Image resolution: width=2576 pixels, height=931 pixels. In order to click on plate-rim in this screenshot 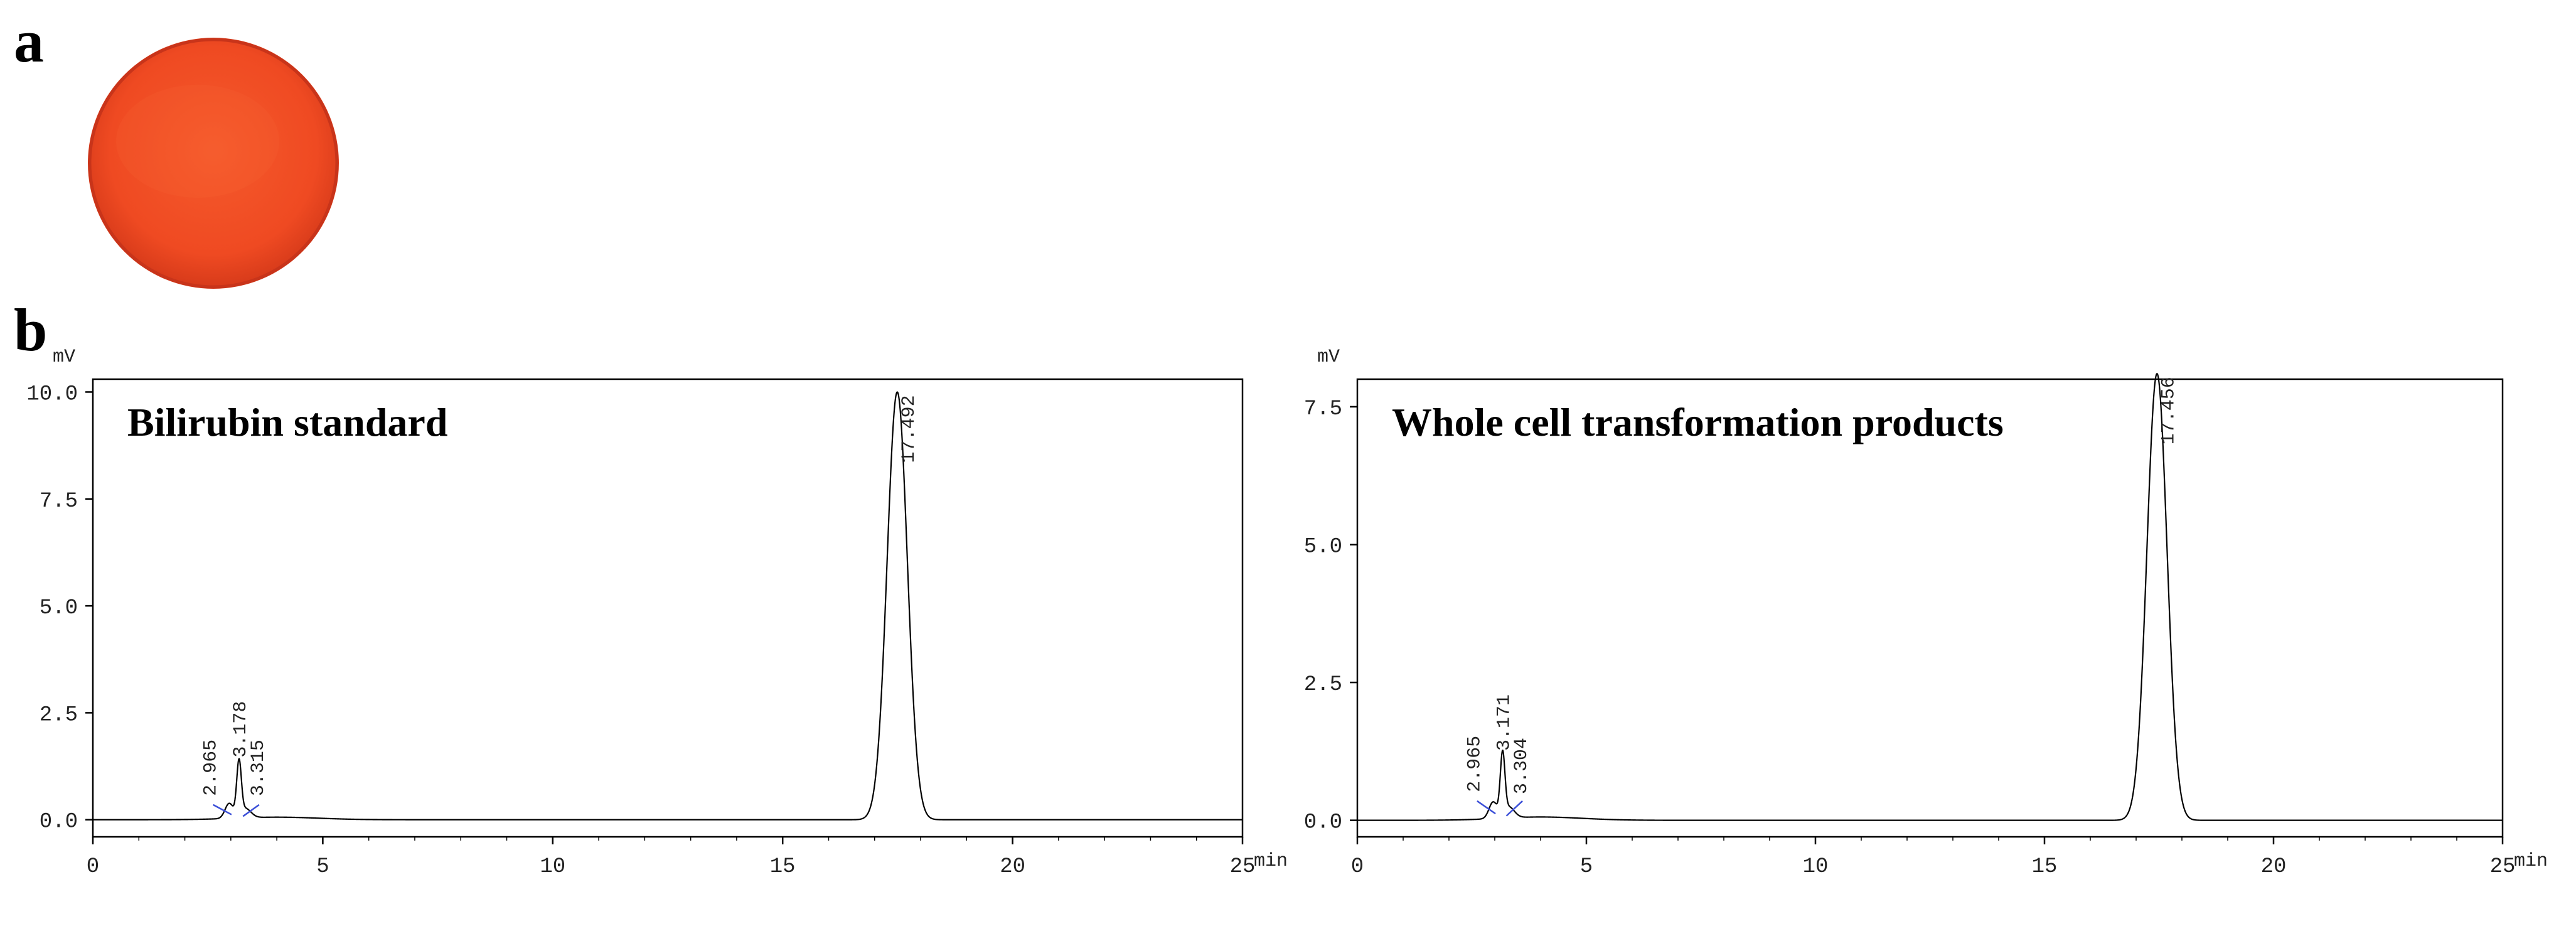, I will do `click(213, 164)`.